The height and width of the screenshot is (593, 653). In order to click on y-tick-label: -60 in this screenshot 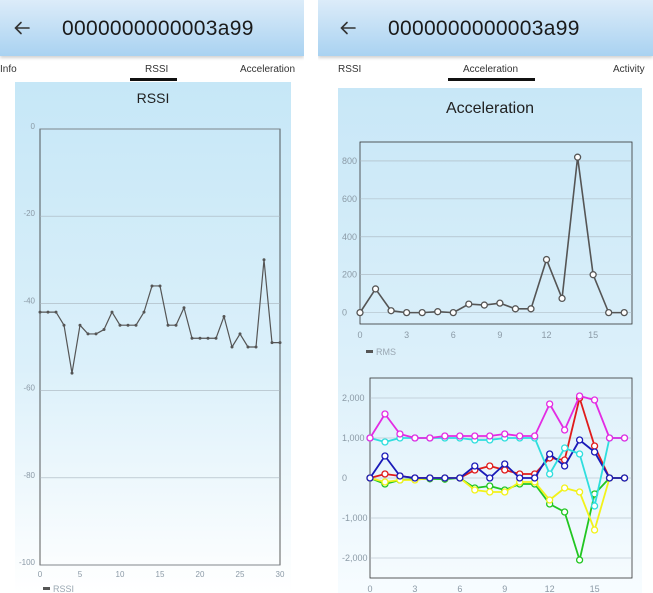, I will do `click(29, 388)`.